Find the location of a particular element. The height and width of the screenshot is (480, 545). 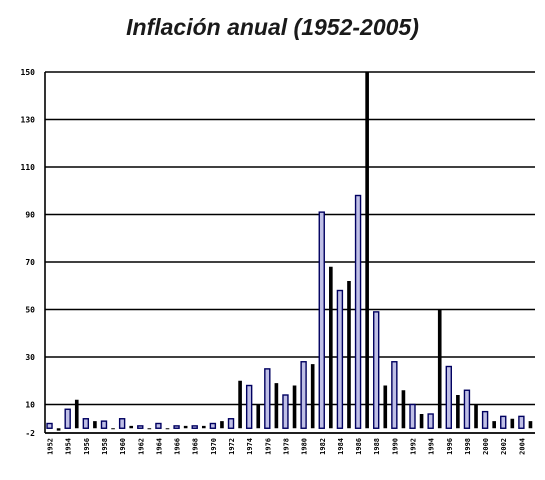

x-tick-label: 1974 is located at coordinates (250, 446).